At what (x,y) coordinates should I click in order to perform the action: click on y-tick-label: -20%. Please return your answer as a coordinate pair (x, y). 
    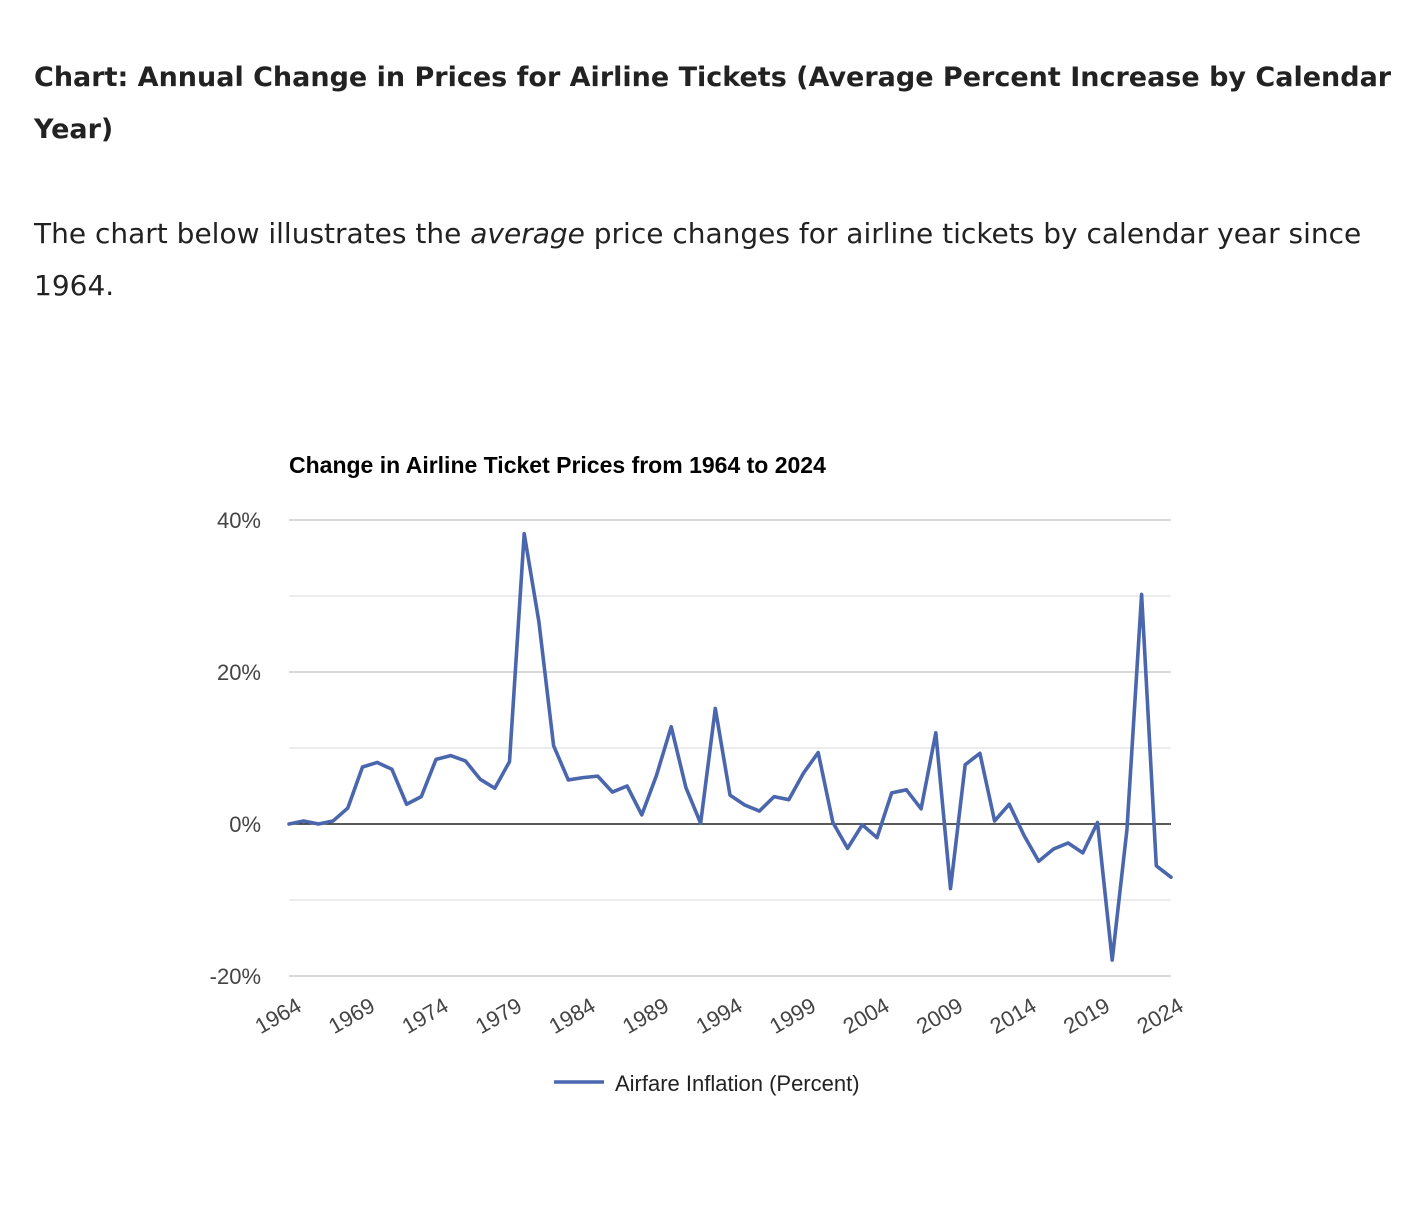
    Looking at the image, I should click on (235, 976).